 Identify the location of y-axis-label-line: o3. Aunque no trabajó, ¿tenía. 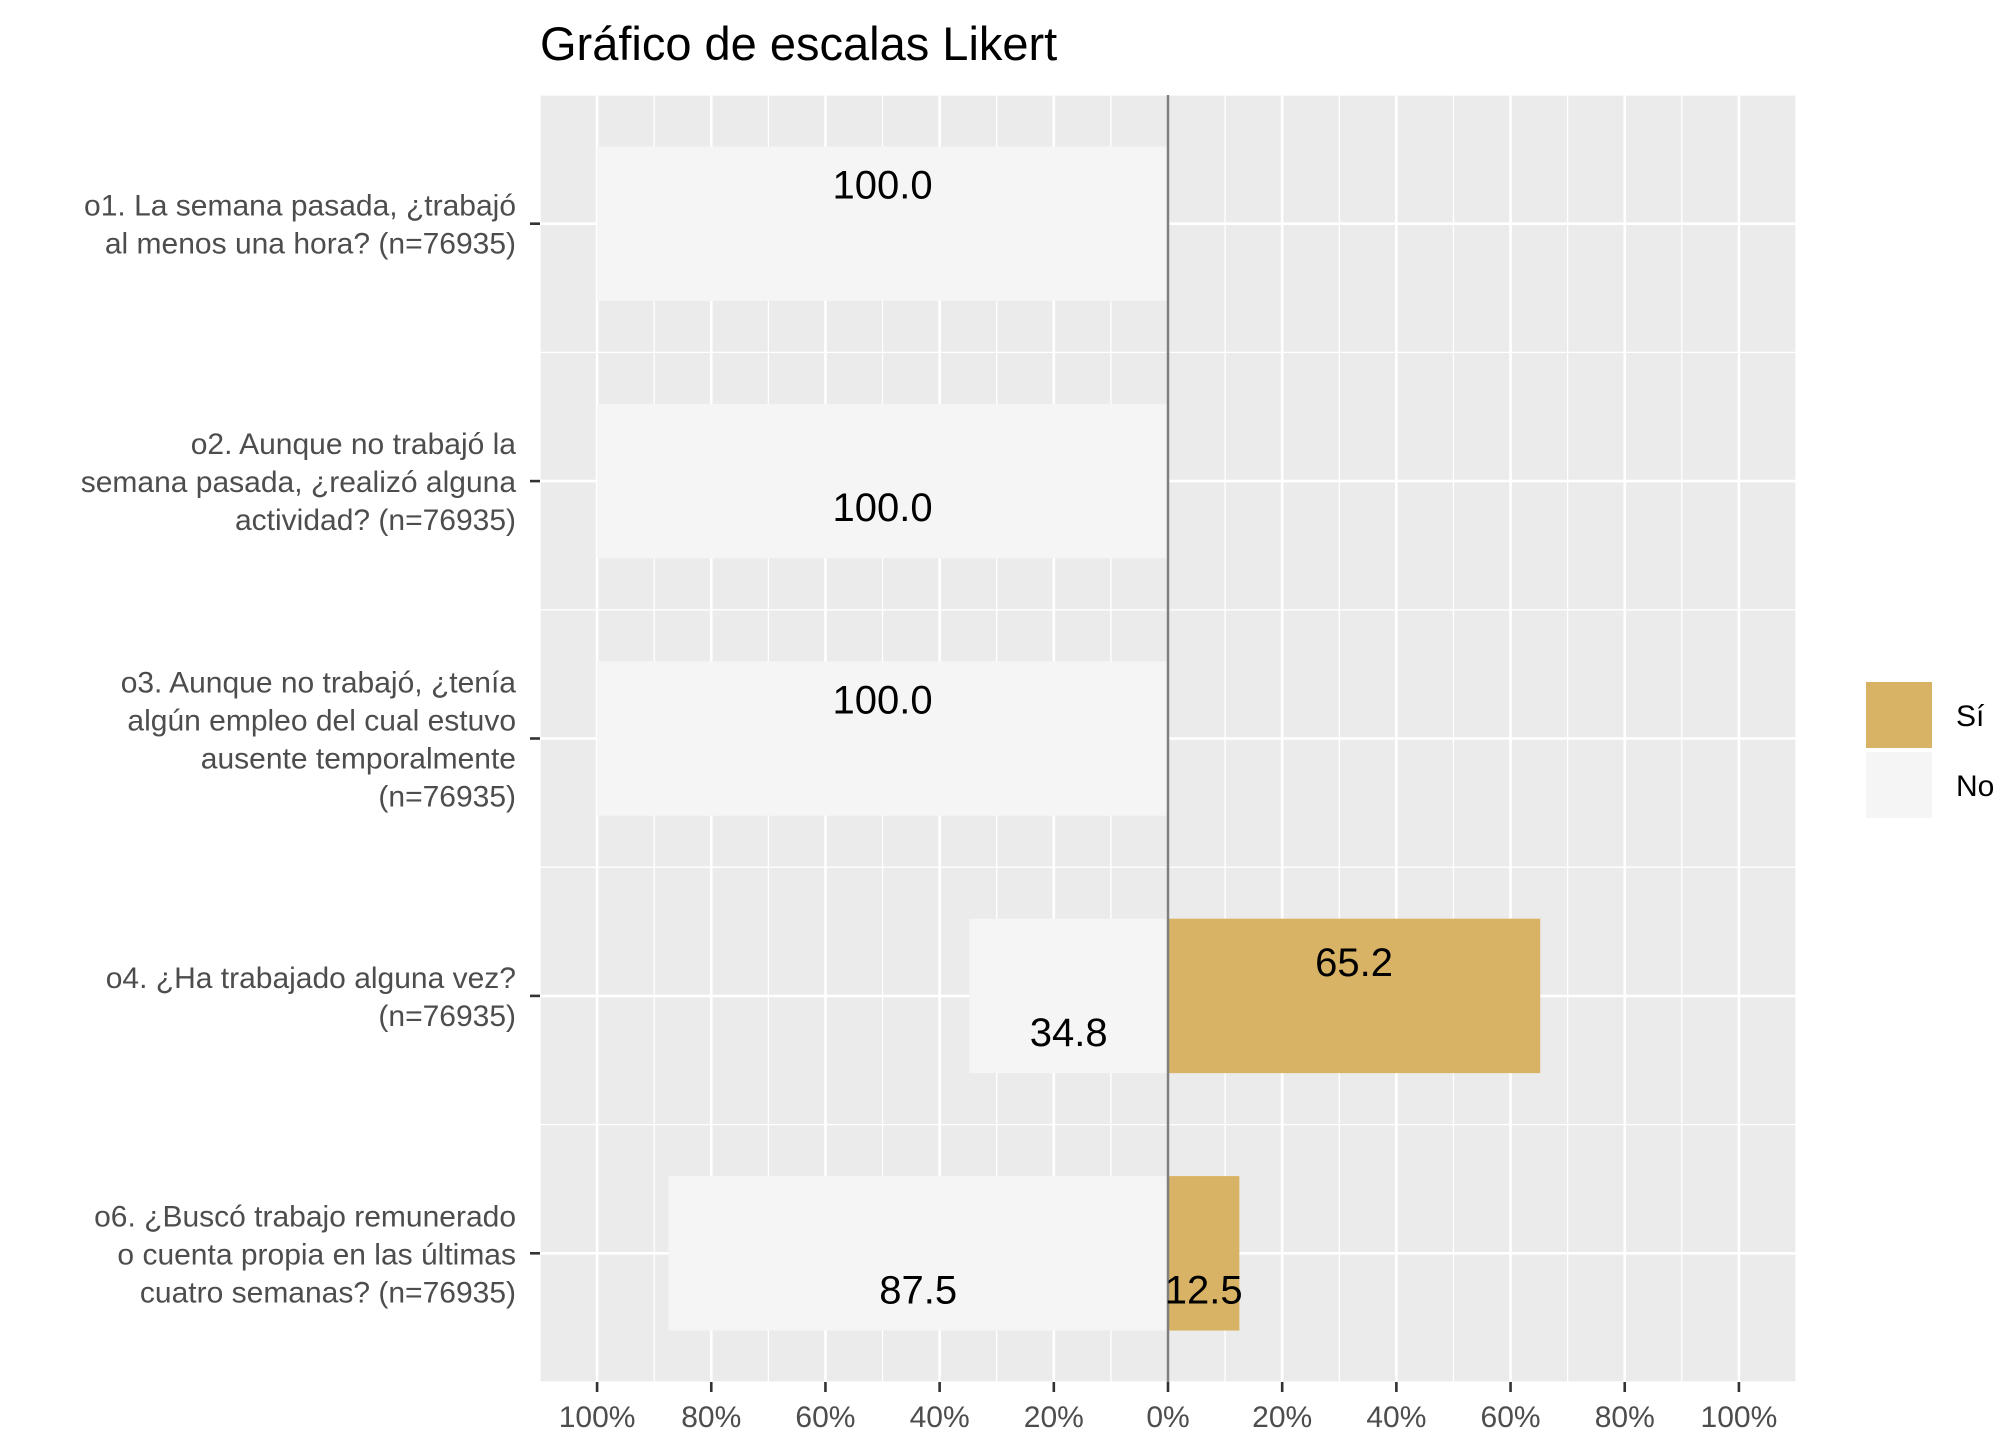
(319, 683).